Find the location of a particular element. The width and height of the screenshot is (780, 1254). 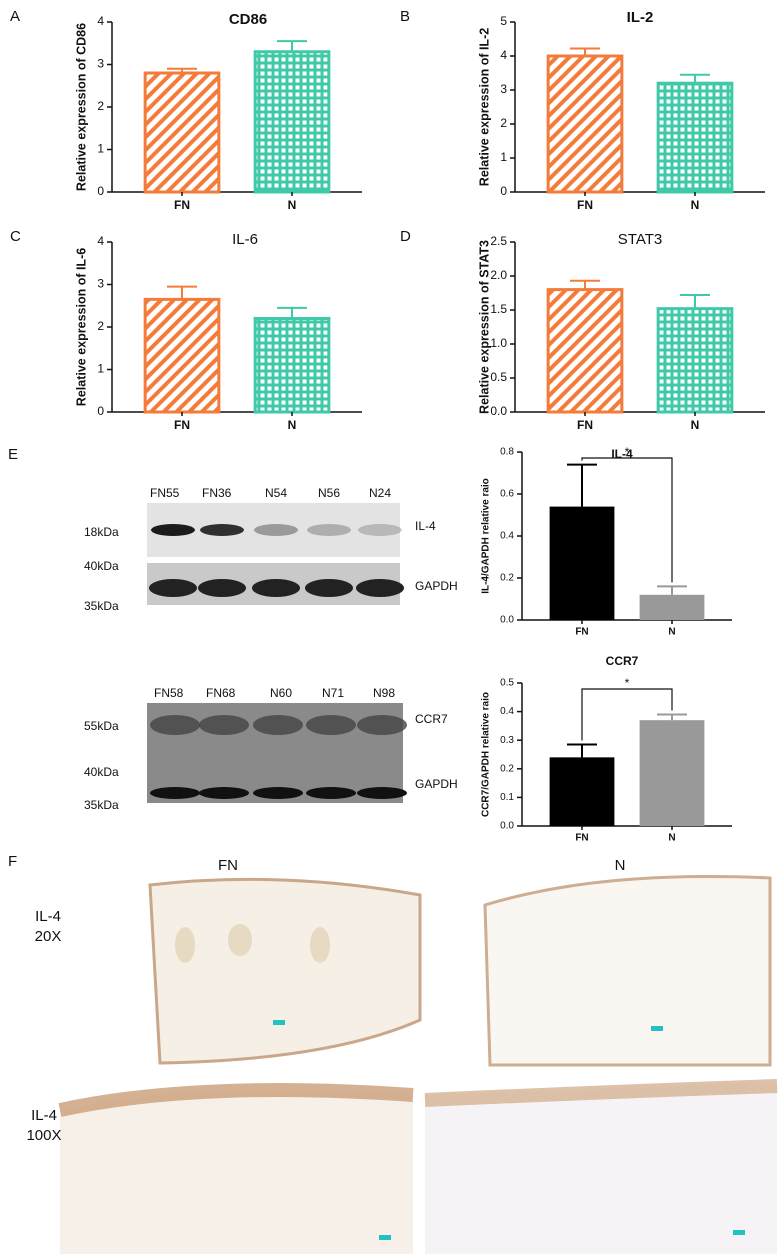

y-axis-label: IL-4/GAPDH relative raio is located at coordinates (486, 536).